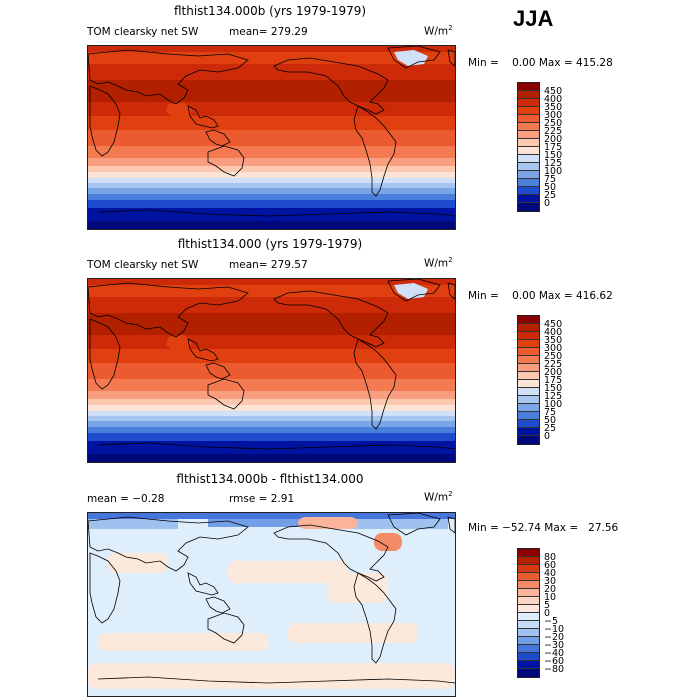  I want to click on panel-2-colorbar, so click(528, 380).